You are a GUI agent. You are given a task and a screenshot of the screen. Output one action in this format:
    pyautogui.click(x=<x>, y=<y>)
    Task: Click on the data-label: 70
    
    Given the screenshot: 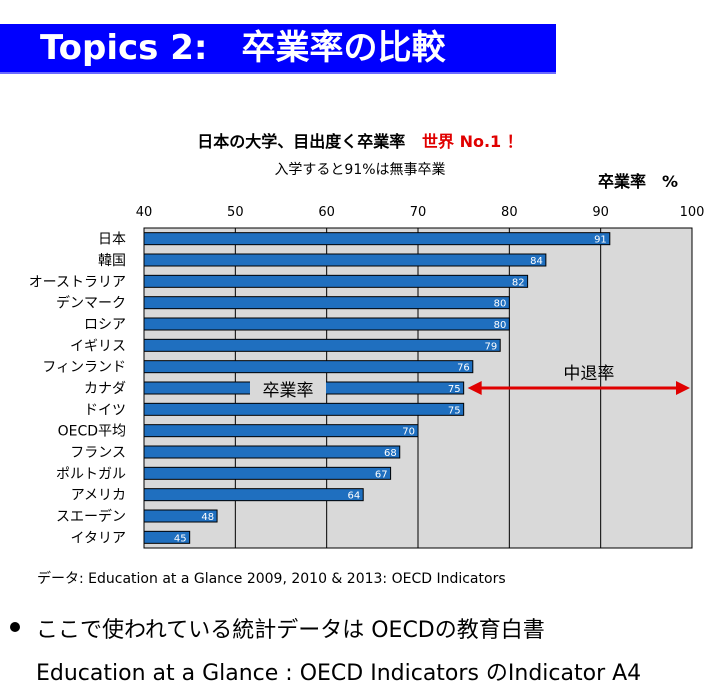 What is the action you would take?
    pyautogui.click(x=408, y=432)
    